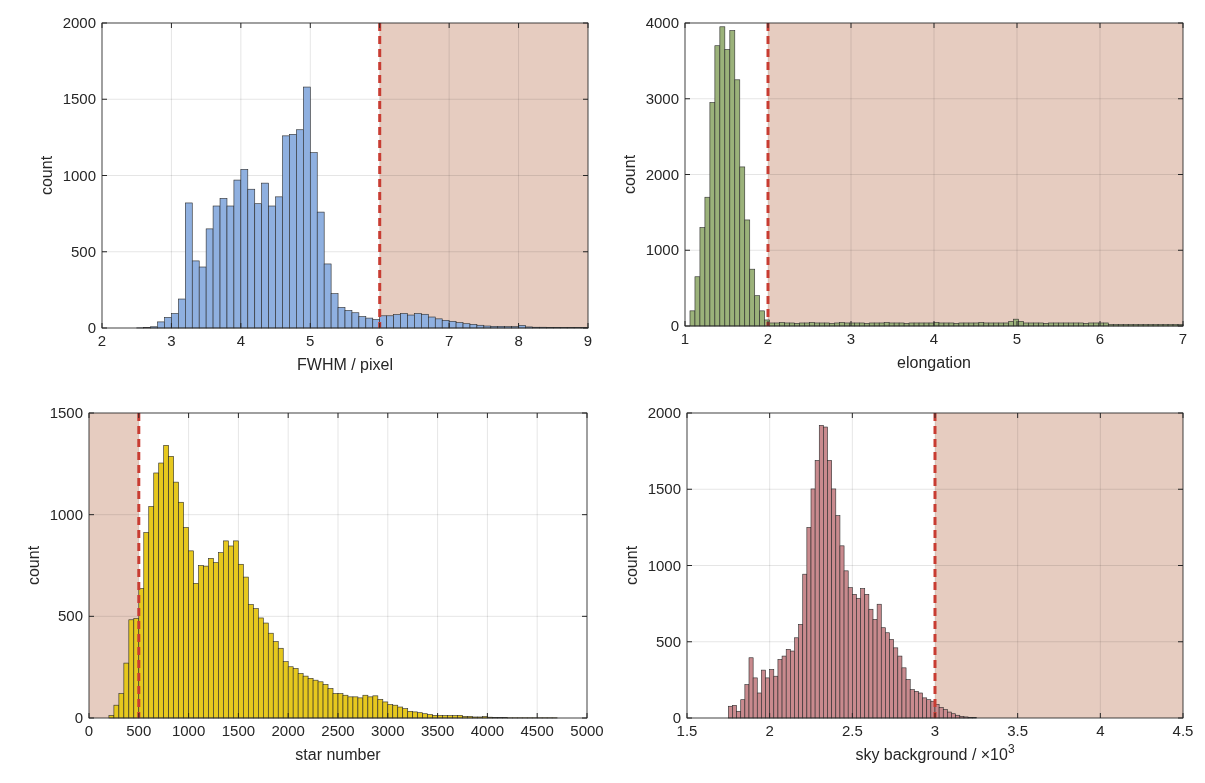 The height and width of the screenshot is (783, 1205). I want to click on x-tick-label: 1500, so click(238, 730).